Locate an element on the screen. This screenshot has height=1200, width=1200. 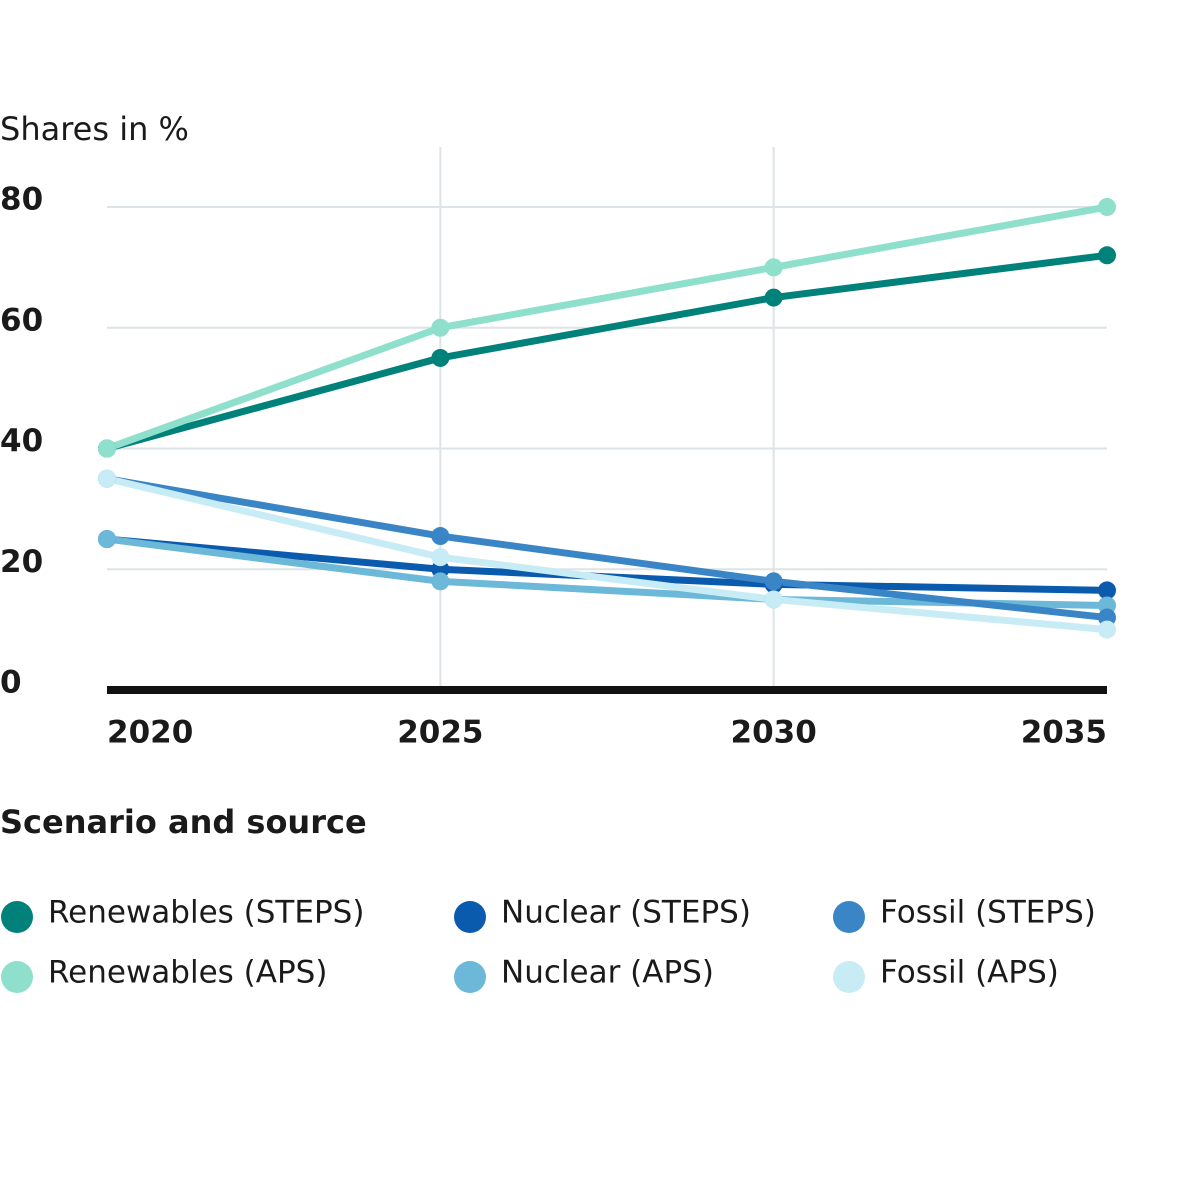
y-axis-label: Shares in % is located at coordinates (94, 129).